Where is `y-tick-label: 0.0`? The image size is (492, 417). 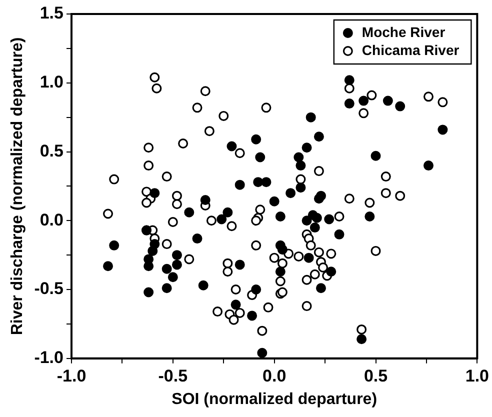 y-tick-label: 0.0 is located at coordinates (52, 220).